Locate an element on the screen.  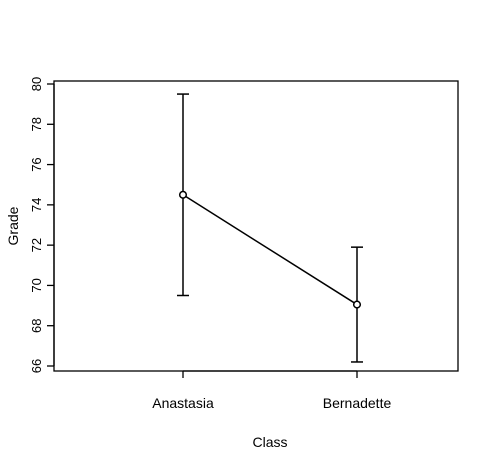
y-tick-label: 70 is located at coordinates (36, 285).